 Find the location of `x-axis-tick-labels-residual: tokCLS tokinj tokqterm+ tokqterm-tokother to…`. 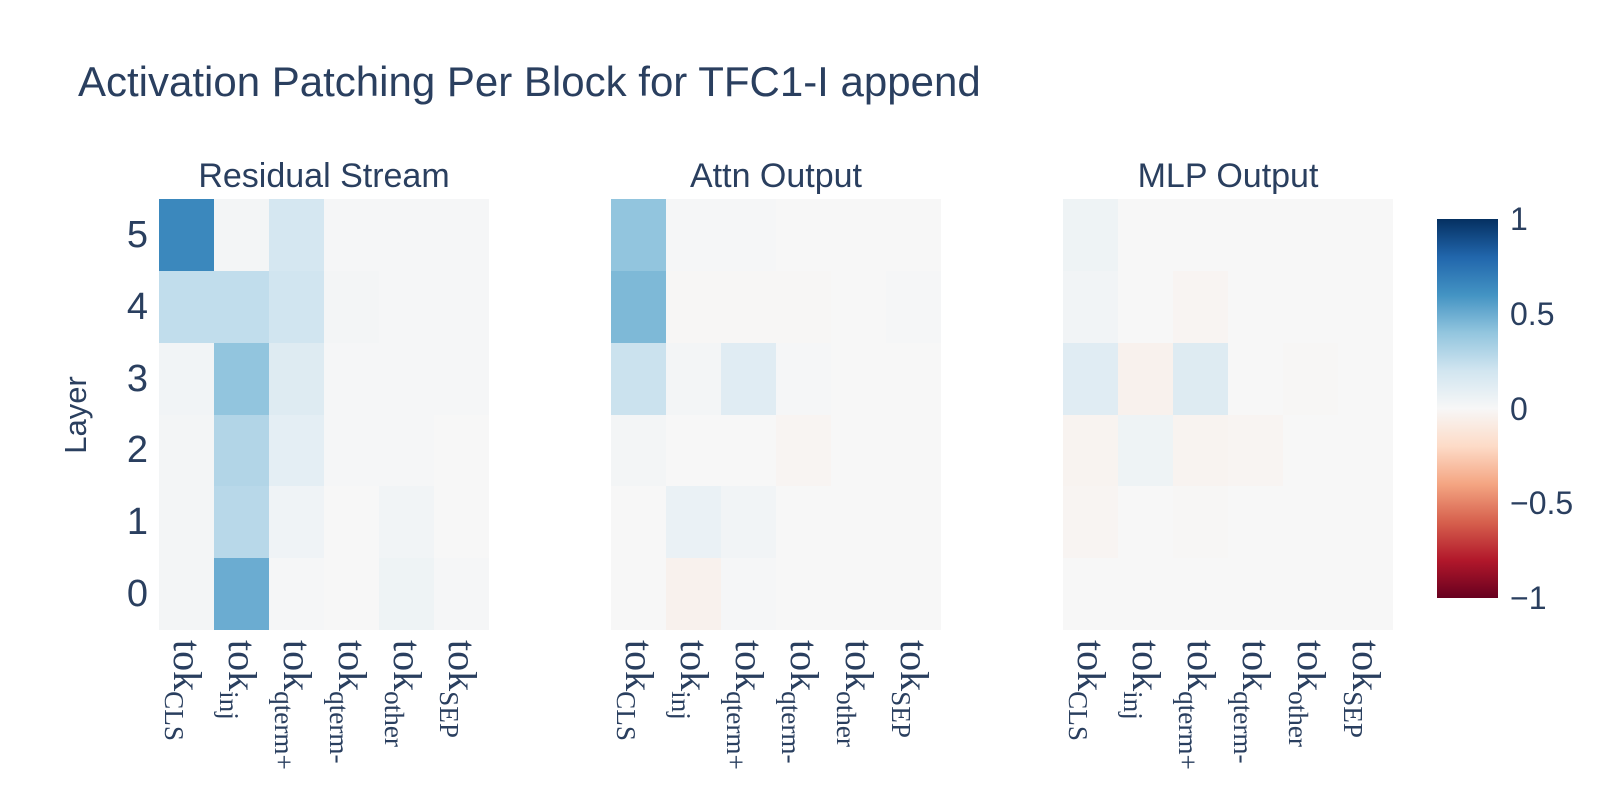

x-axis-tick-labels-residual: tokCLS tokinj tokqterm+ tokqterm-tokother to… is located at coordinates (324, 720).